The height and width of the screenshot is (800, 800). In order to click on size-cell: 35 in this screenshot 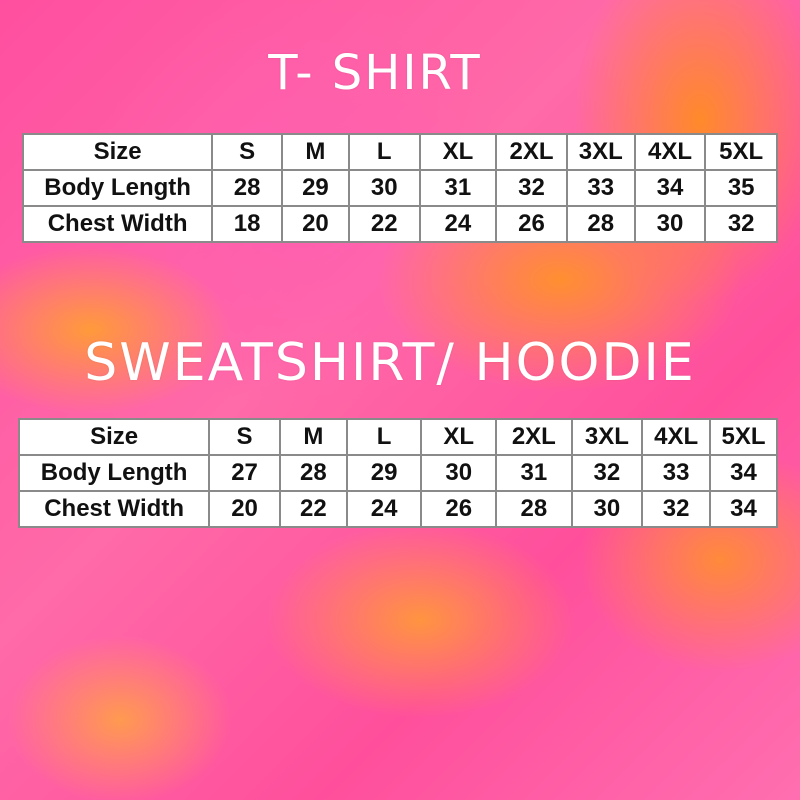, I will do `click(741, 188)`.